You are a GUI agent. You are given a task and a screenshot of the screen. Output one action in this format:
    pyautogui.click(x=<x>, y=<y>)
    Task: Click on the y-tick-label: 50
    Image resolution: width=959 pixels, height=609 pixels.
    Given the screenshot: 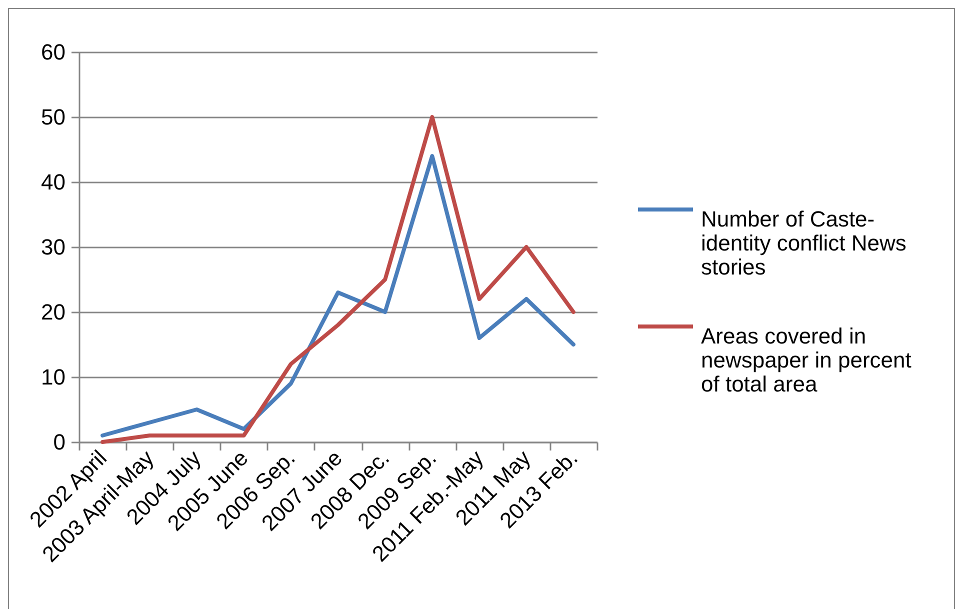 What is the action you would take?
    pyautogui.click(x=53, y=117)
    